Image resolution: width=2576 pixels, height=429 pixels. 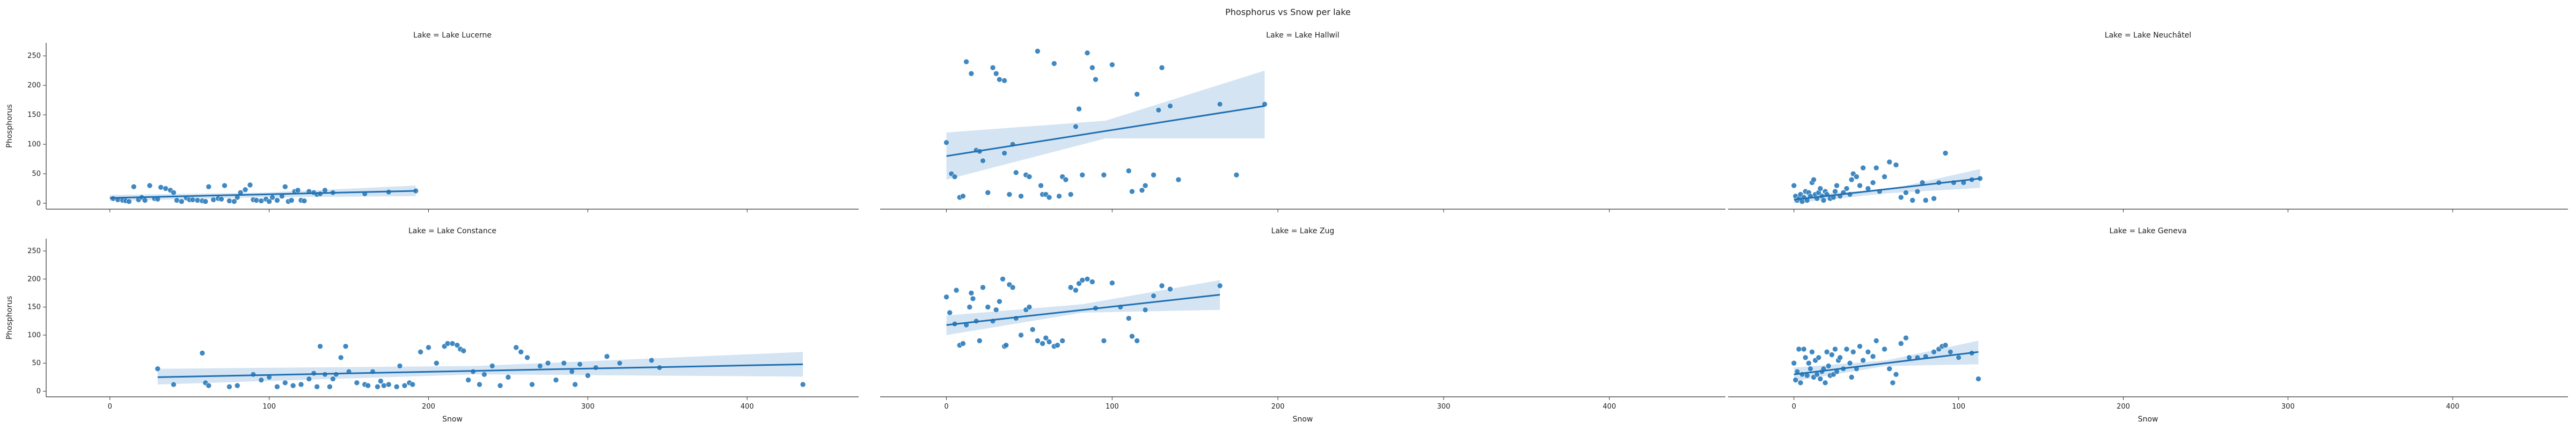 What do you see at coordinates (34, 335) in the screenshot?
I see `y-tick-label: 100` at bounding box center [34, 335].